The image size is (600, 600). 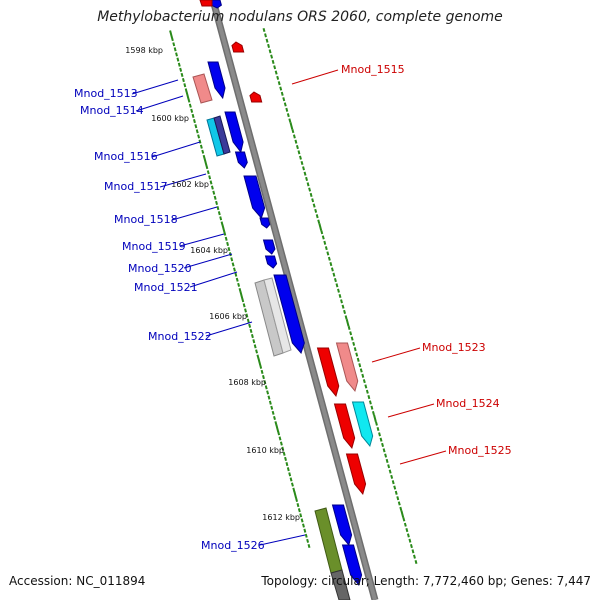 What do you see at coordinates (209, 250) in the screenshot?
I see `scale-label: 1604 kbp` at bounding box center [209, 250].